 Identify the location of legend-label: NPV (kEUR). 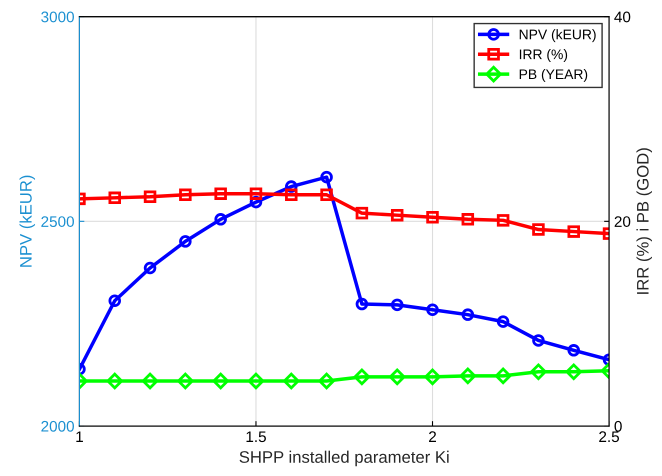
(558, 35).